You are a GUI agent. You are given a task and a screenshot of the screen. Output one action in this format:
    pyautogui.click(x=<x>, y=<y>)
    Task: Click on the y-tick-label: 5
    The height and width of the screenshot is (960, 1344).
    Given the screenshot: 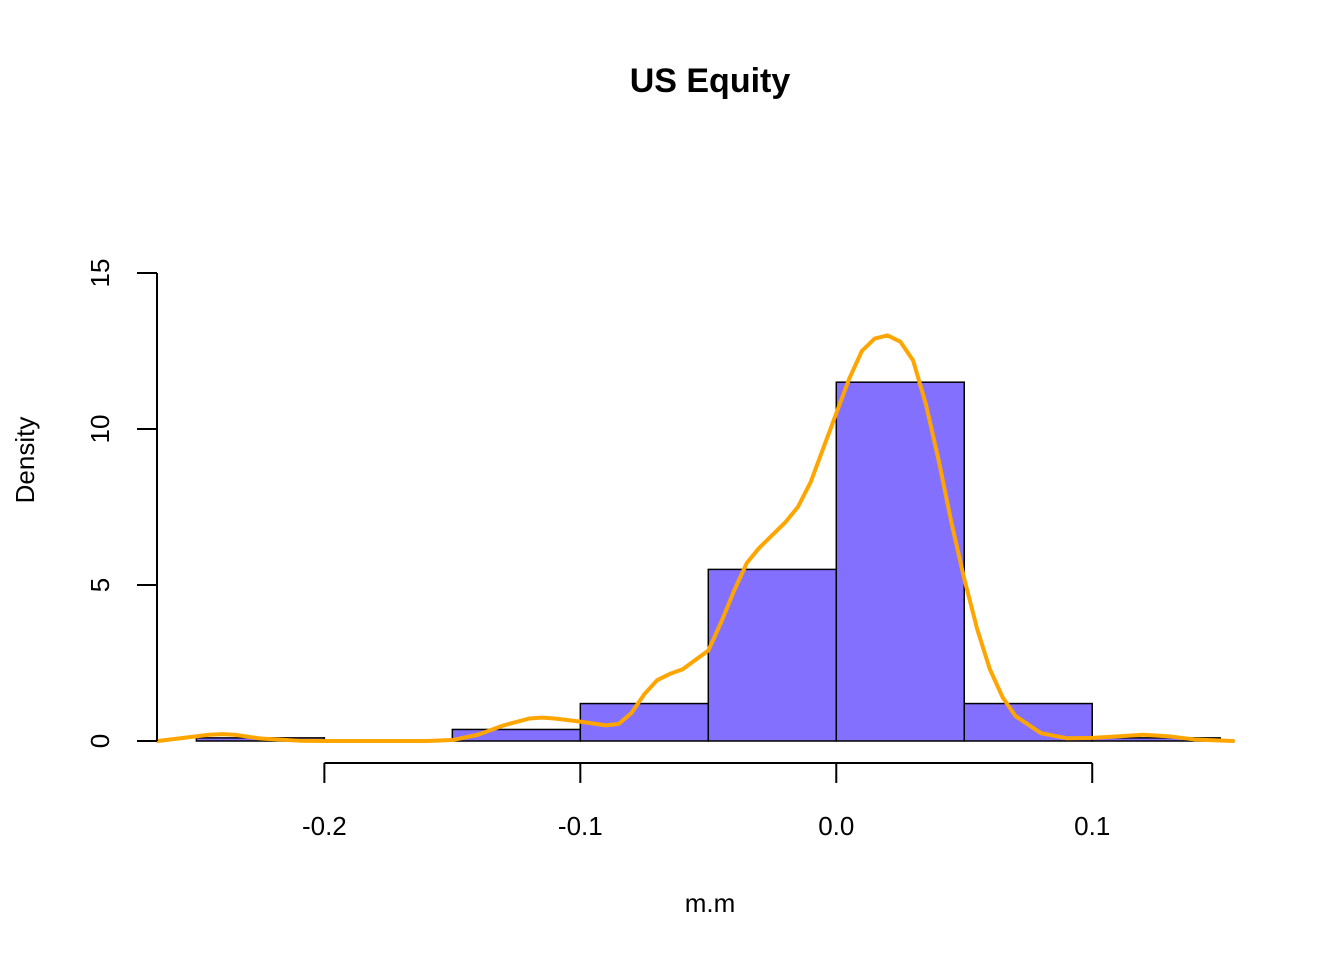 What is the action you would take?
    pyautogui.click(x=100, y=585)
    